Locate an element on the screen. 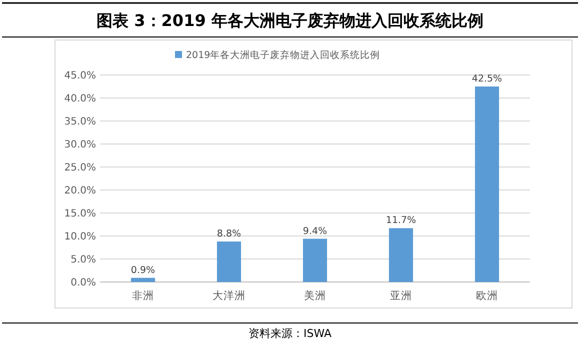  y-tick-label: 5.0% is located at coordinates (83, 260).